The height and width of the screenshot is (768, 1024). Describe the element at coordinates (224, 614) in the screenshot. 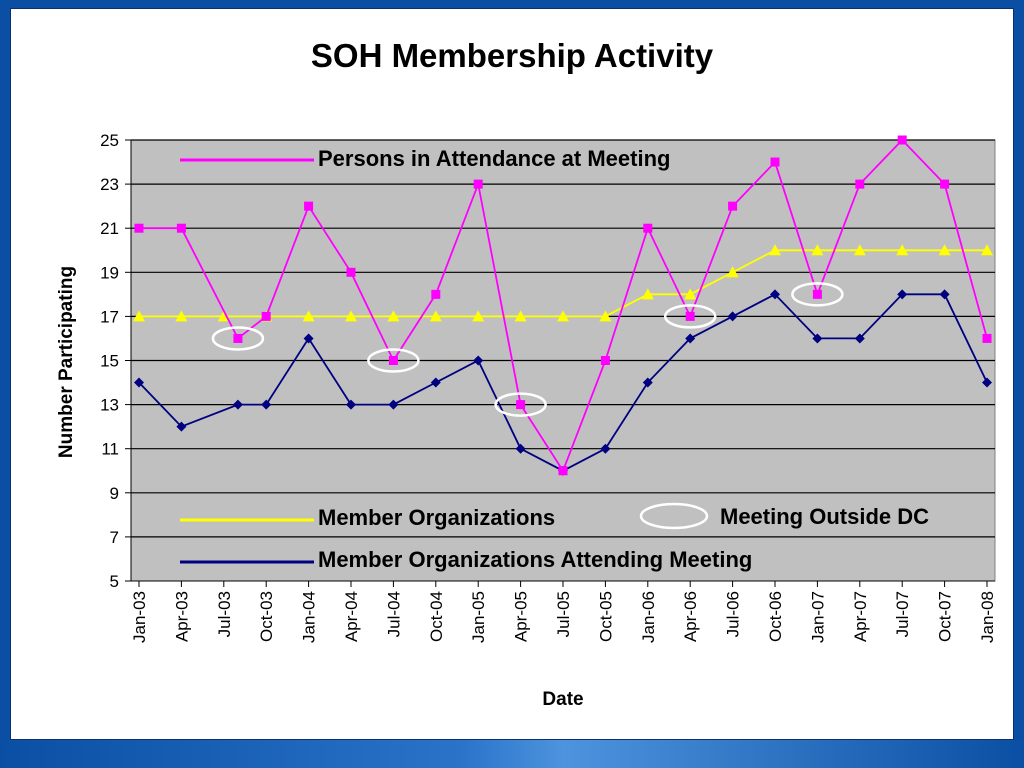

I see `x-tick-label: Jul-03` at that location.